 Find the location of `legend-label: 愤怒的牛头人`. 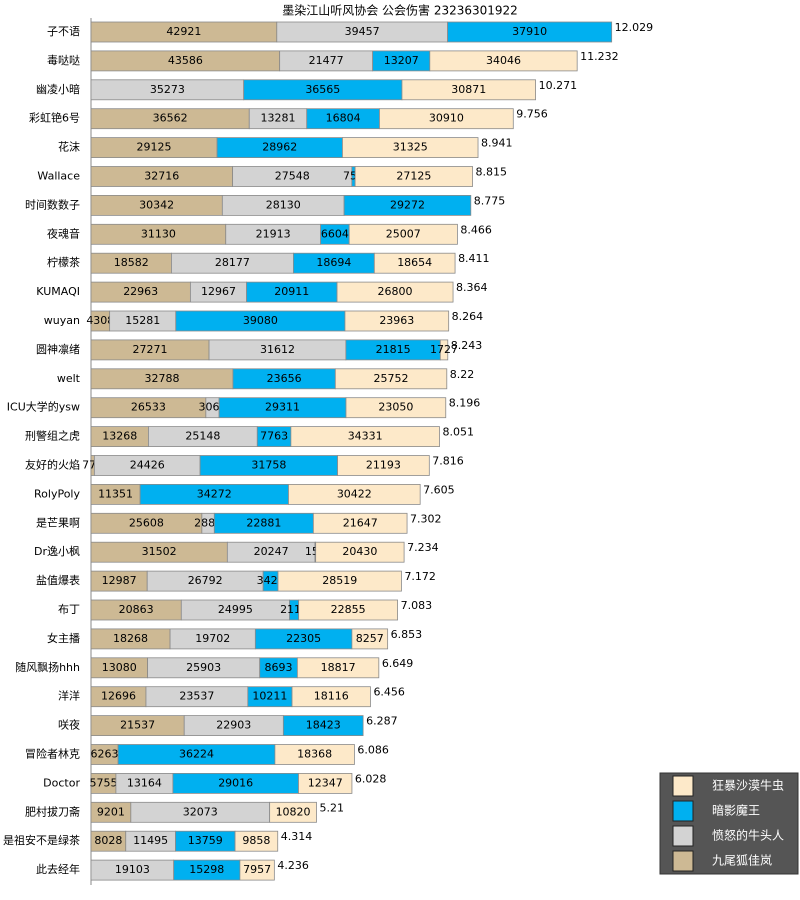

legend-label: 愤怒的牛头人 is located at coordinates (748, 835).